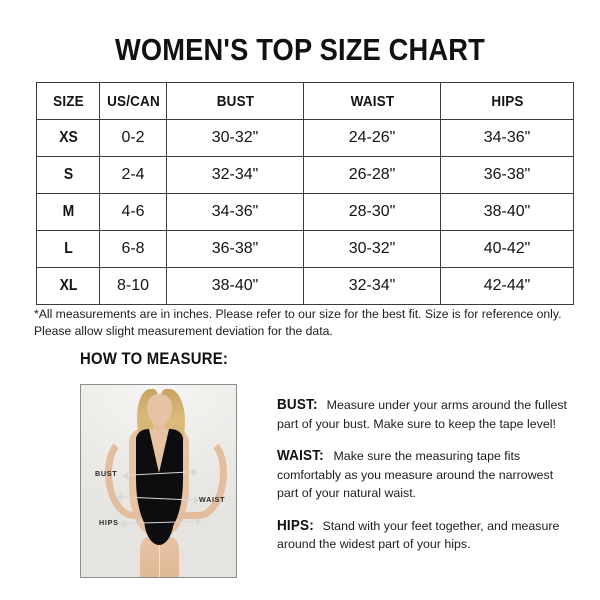 The image size is (600, 600). I want to click on cell-hips: 36-38", so click(507, 175).